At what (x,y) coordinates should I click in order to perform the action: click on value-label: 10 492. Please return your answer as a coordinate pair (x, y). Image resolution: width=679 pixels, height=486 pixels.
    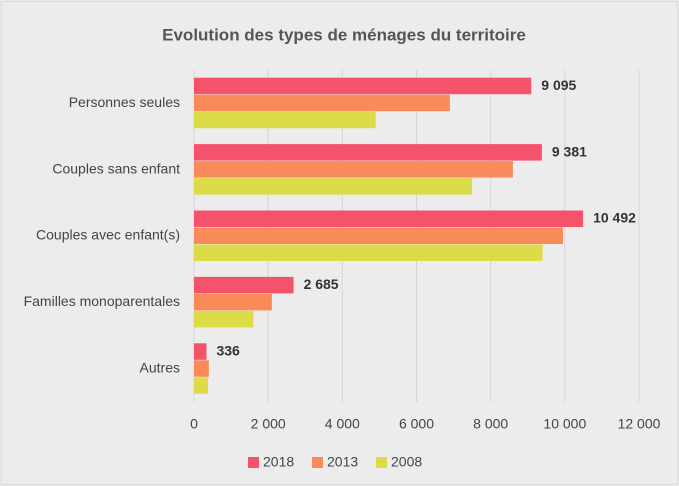
    Looking at the image, I should click on (614, 218).